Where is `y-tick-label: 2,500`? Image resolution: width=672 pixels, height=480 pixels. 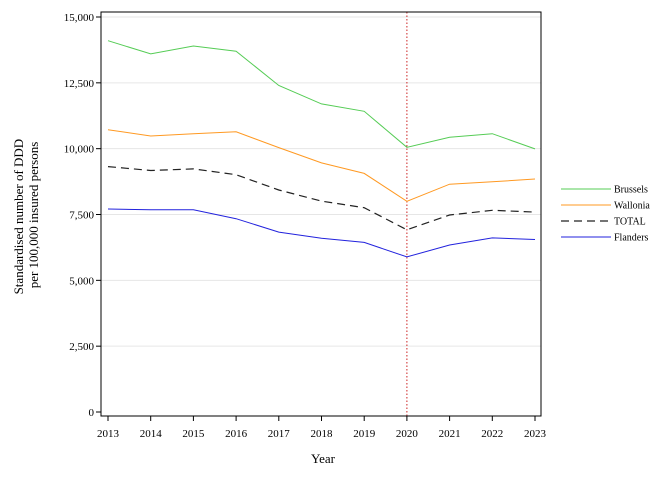
y-tick-label: 2,500 is located at coordinates (81, 347).